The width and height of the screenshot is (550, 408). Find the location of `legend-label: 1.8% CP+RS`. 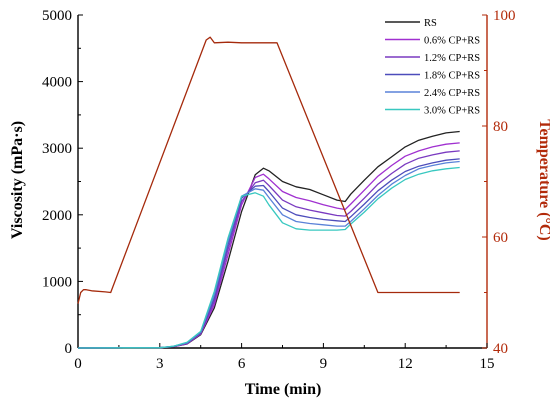

legend-label: 1.8% CP+RS is located at coordinates (452, 76).